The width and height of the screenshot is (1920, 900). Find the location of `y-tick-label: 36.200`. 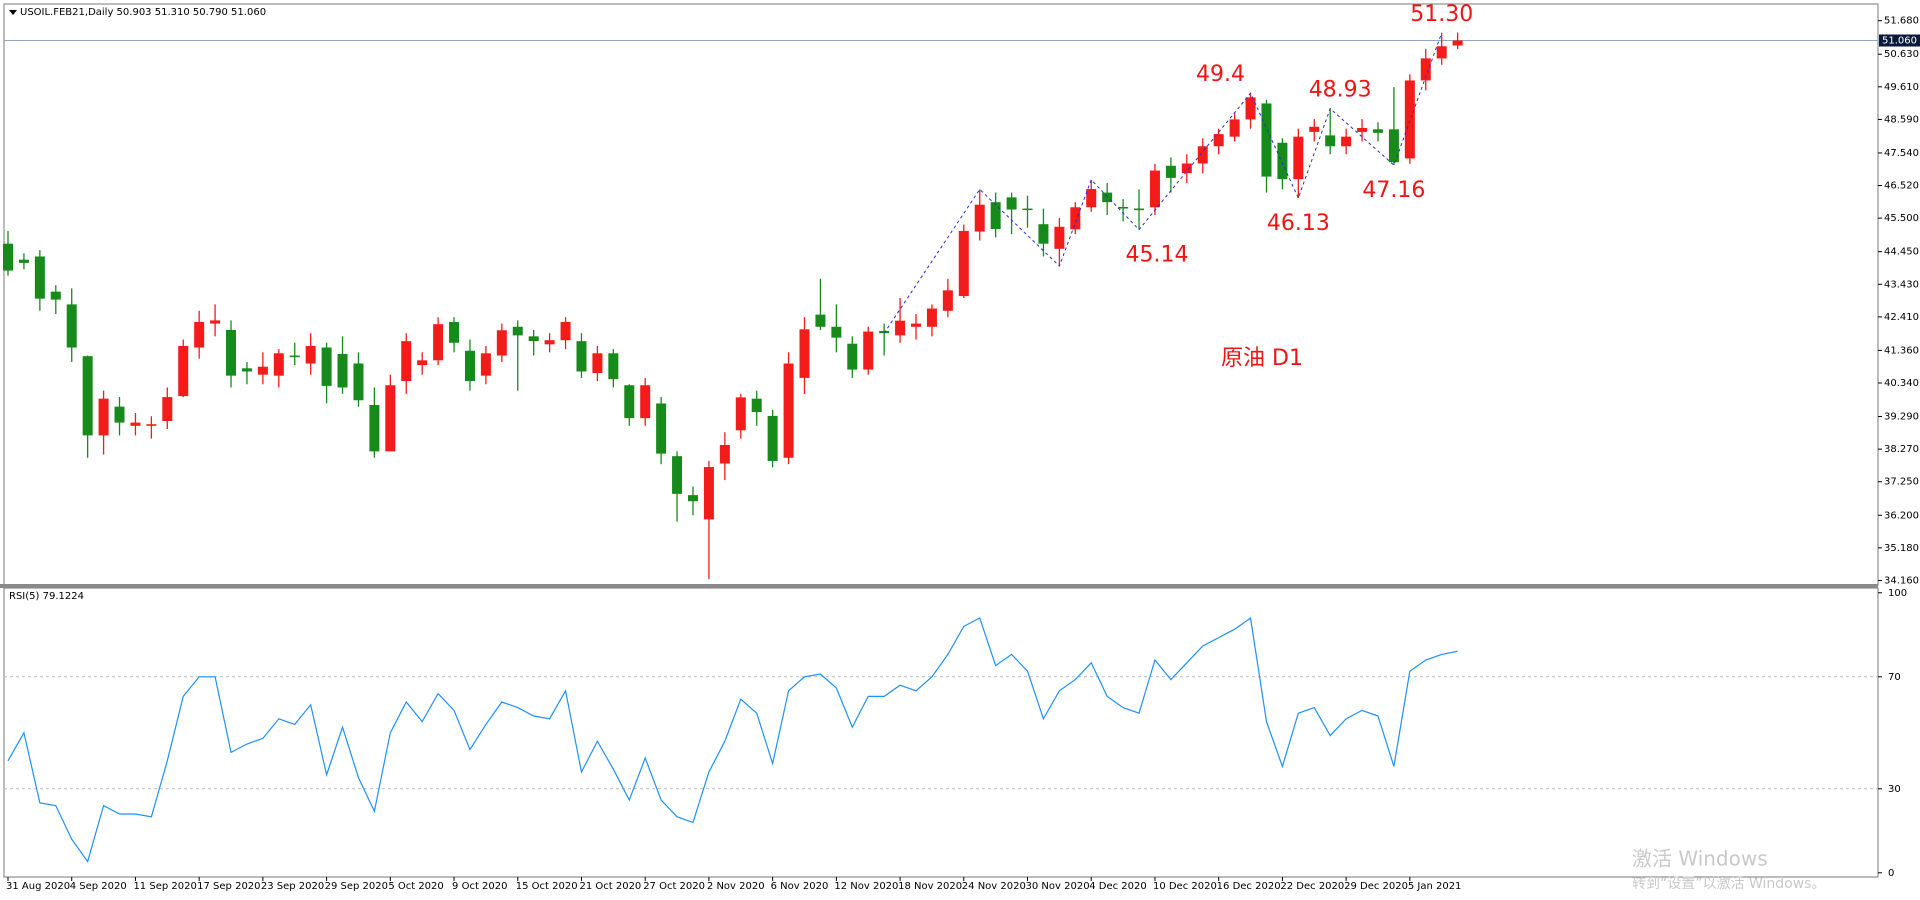

y-tick-label: 36.200 is located at coordinates (1901, 515).